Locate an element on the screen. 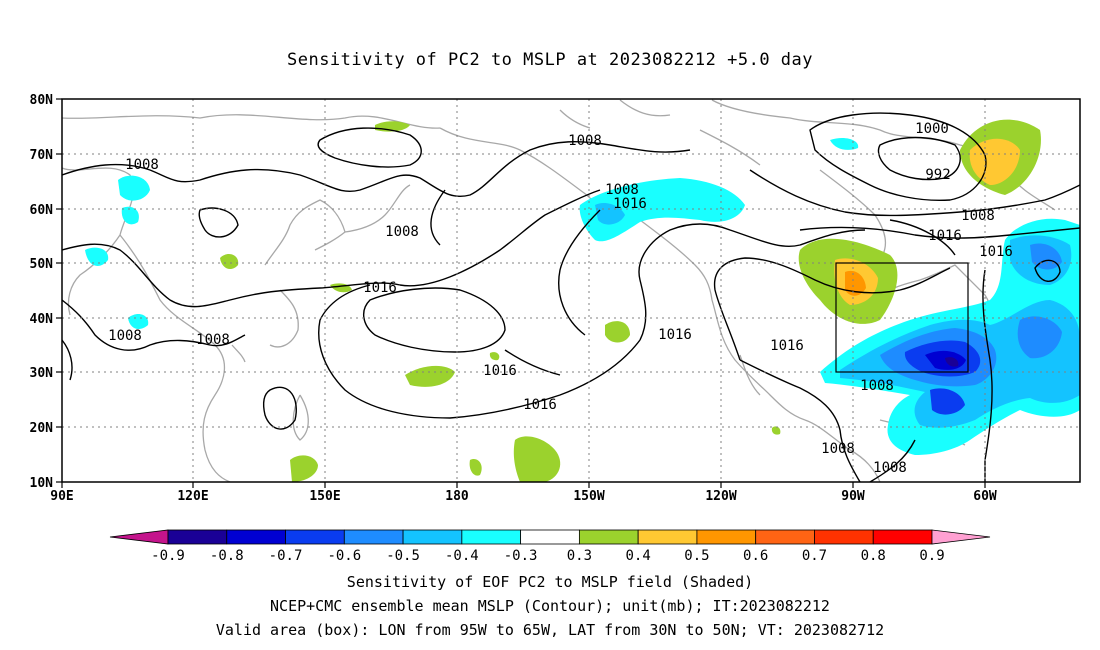 This screenshot has height=650, width=1100. lat-label: 20N is located at coordinates (42, 428).